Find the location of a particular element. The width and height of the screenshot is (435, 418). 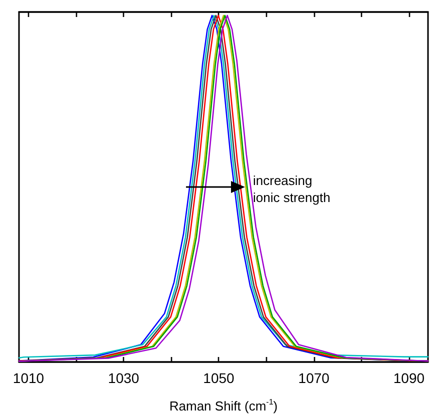

annotation: increasing ionic strength is located at coordinates (291, 189).